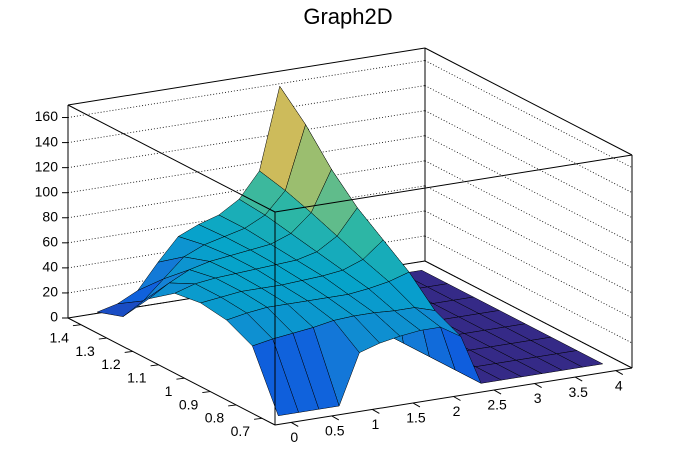 The image size is (696, 472). What do you see at coordinates (189, 404) in the screenshot?
I see `y-tick-label: 0.9` at bounding box center [189, 404].